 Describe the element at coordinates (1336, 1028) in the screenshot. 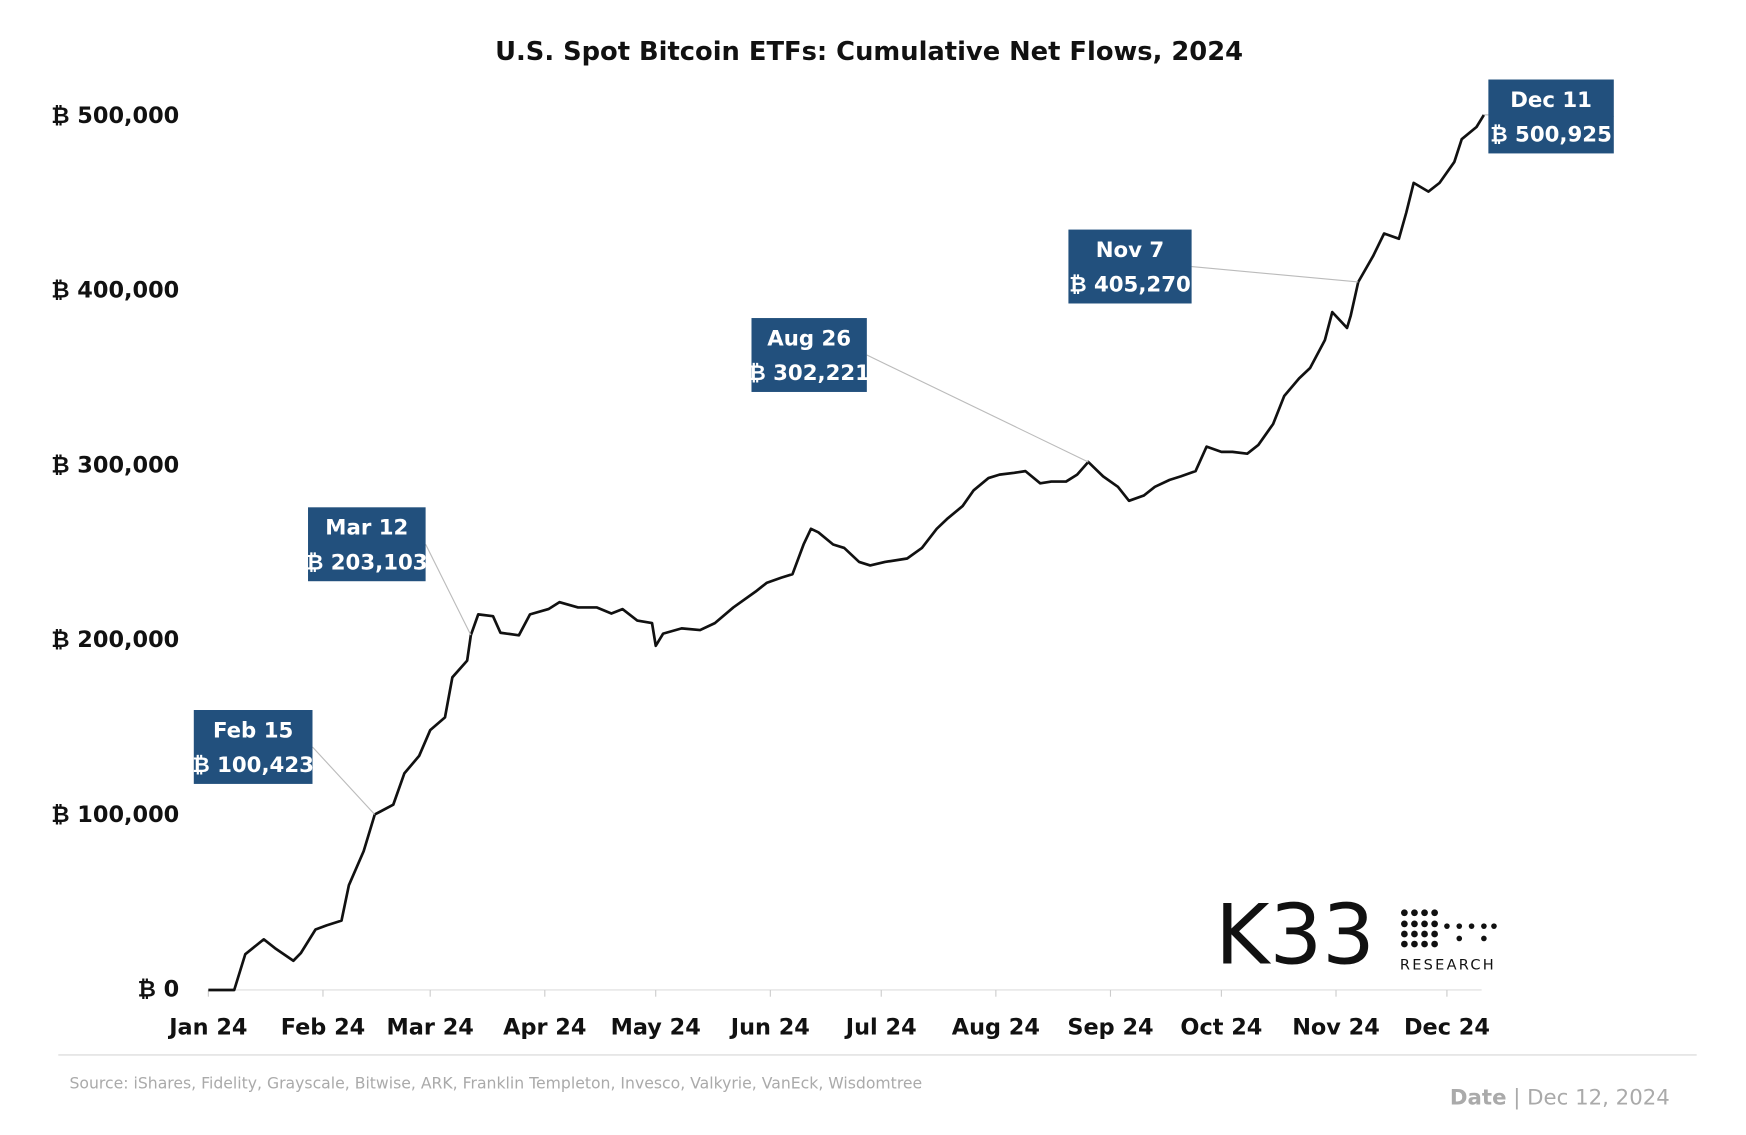

I see `x-tick-label: Nov 24` at that location.